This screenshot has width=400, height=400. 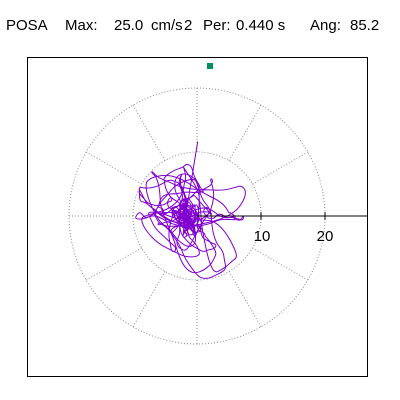 What do you see at coordinates (325, 25) in the screenshot?
I see `angle-label: Ang:` at bounding box center [325, 25].